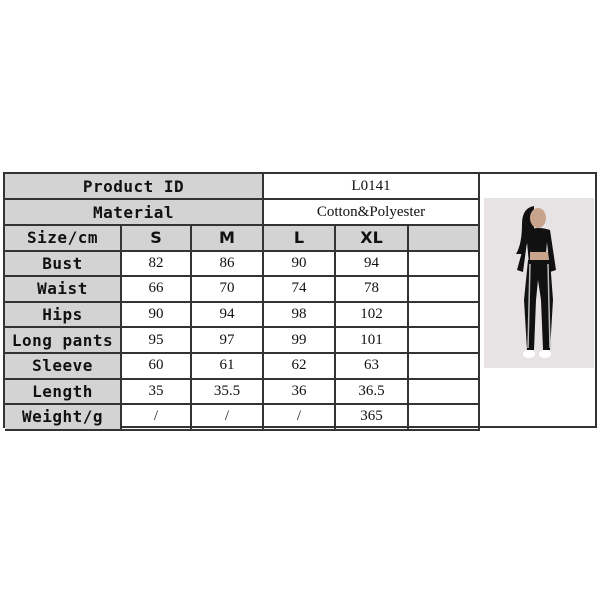 This screenshot has height=600, width=600. Describe the element at coordinates (157, 392) in the screenshot. I see `measurement-cell: 35` at that location.